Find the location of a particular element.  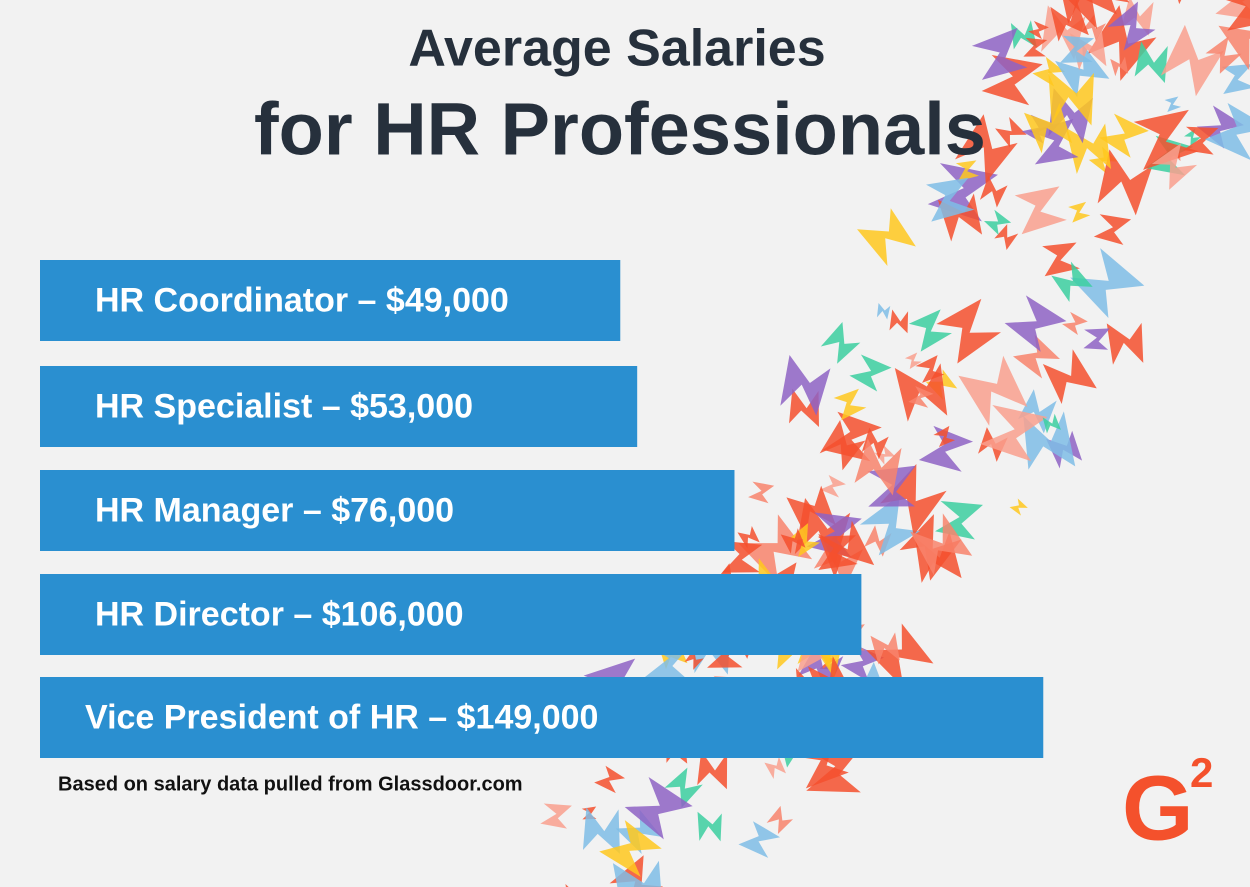

value-label: $49,000 is located at coordinates (447, 300).